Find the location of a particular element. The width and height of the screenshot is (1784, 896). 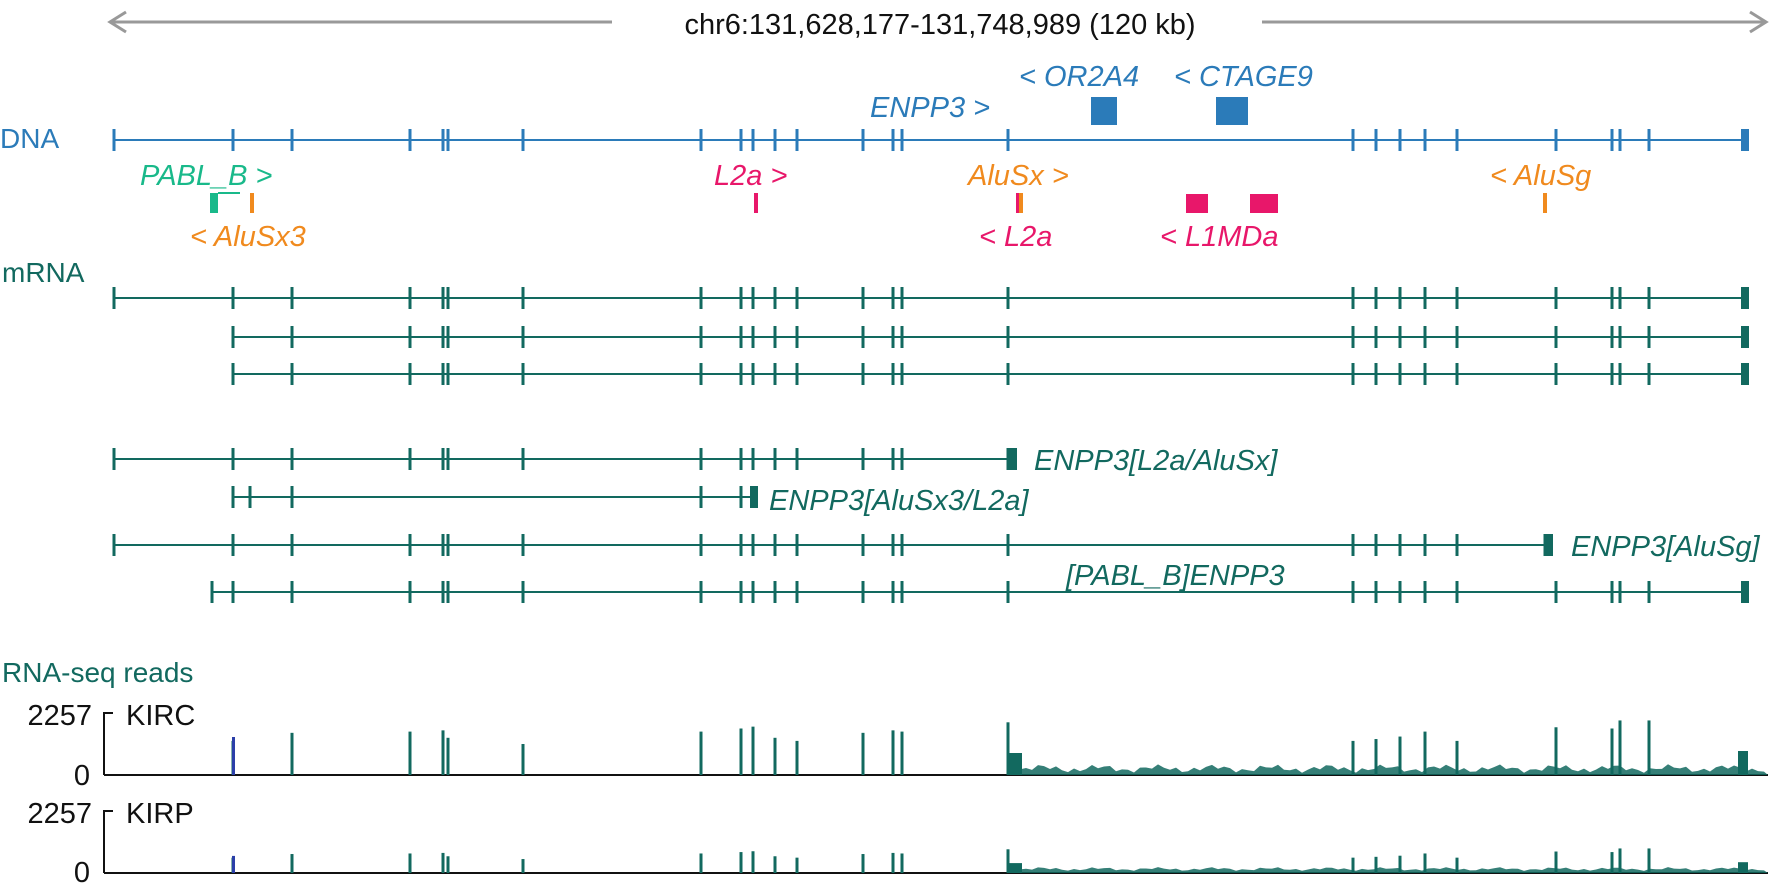

repeat-mark-l2a-sense is located at coordinates (756, 203).